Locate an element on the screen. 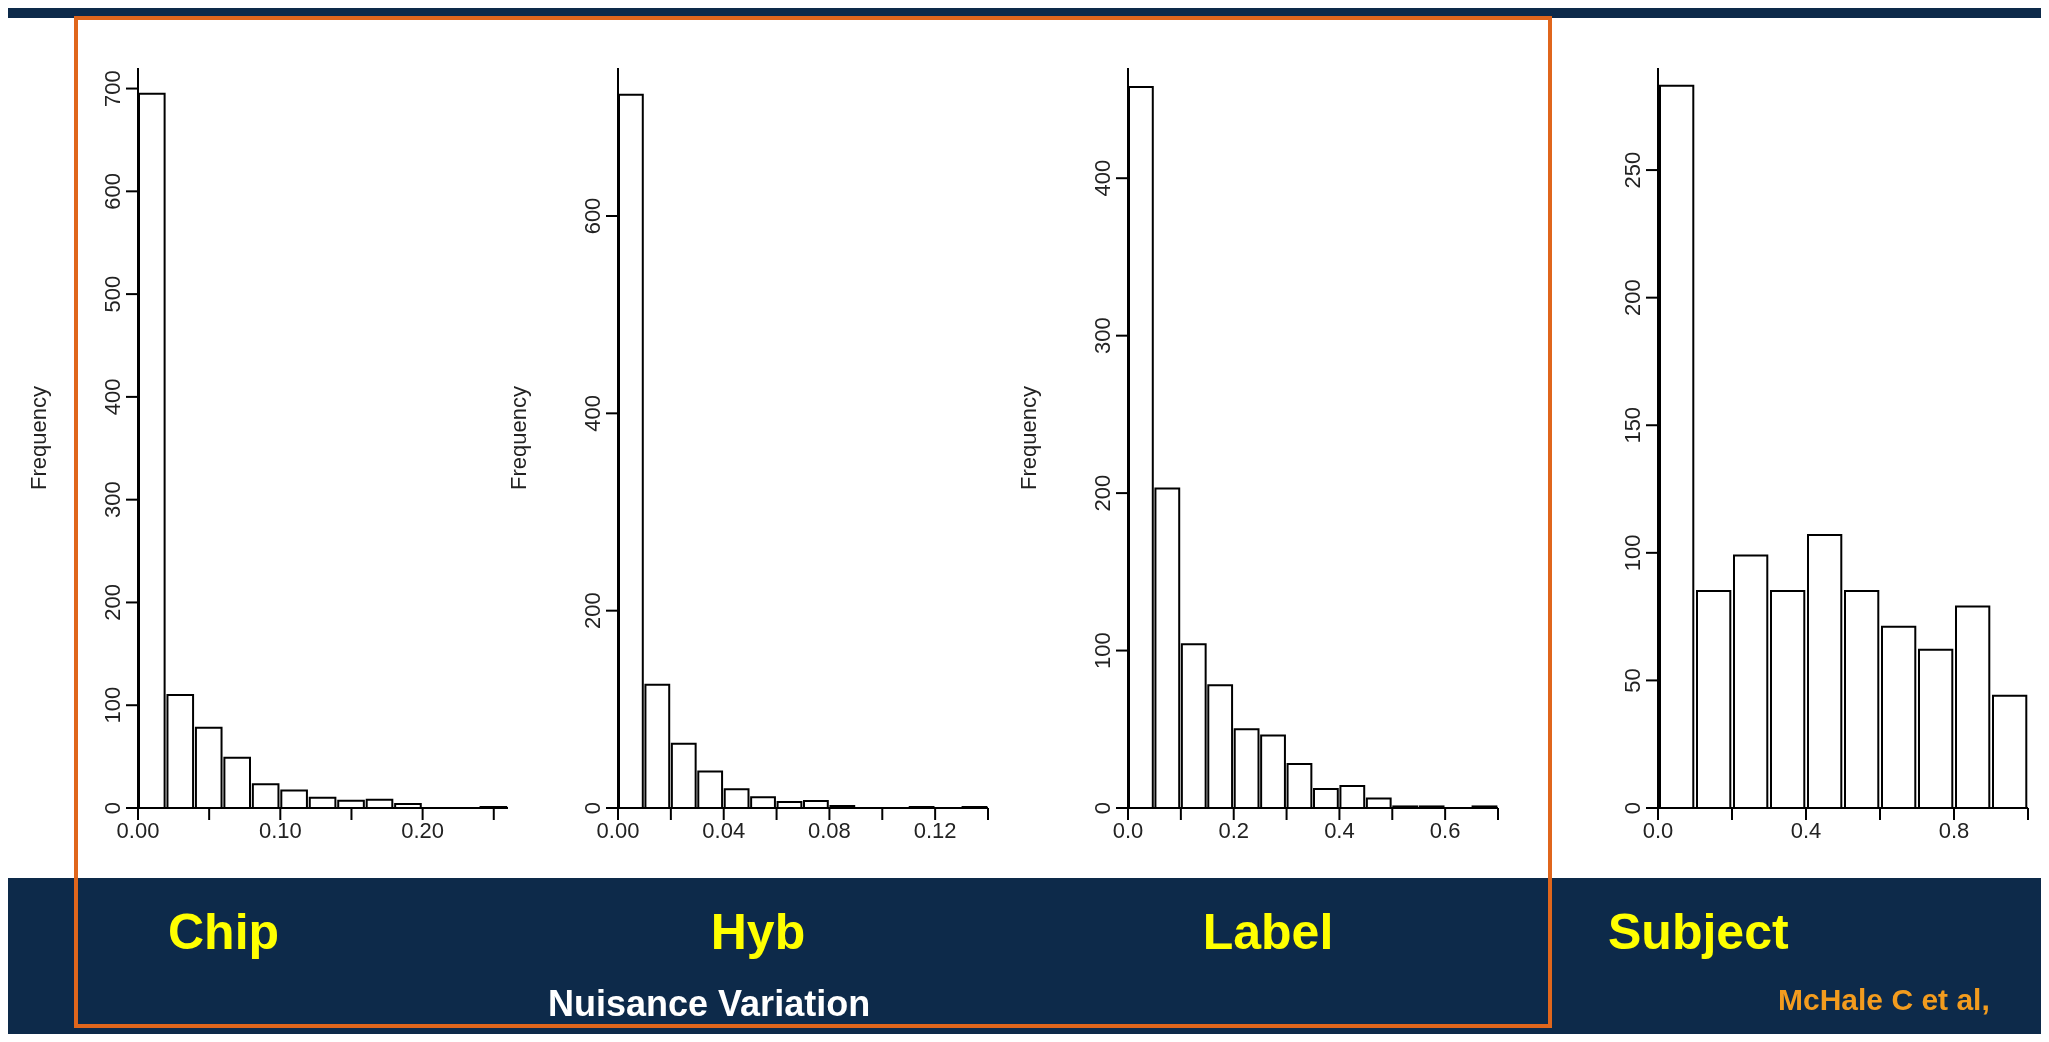 This screenshot has width=2049, height=1042. y-tick-label: 700 is located at coordinates (112, 88).